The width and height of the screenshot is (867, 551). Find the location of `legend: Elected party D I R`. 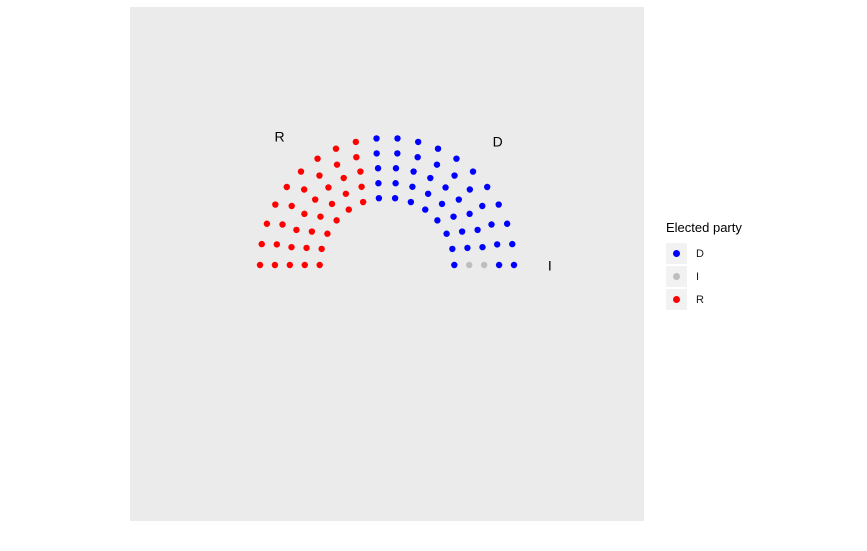

legend: Elected party D I R is located at coordinates (704, 265).